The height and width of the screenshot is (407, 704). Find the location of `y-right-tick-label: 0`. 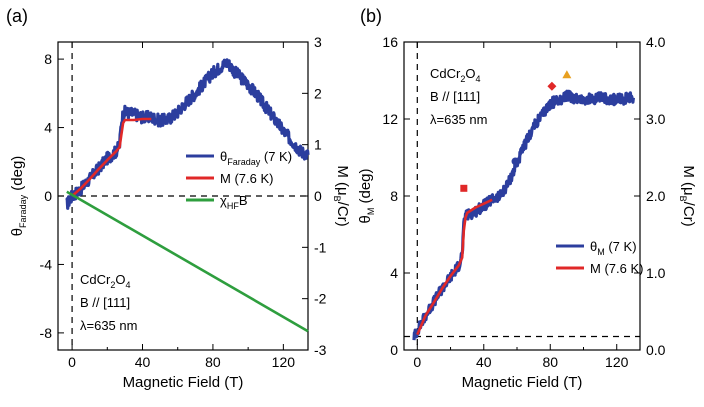

y-right-tick-label: 0 is located at coordinates (318, 196).